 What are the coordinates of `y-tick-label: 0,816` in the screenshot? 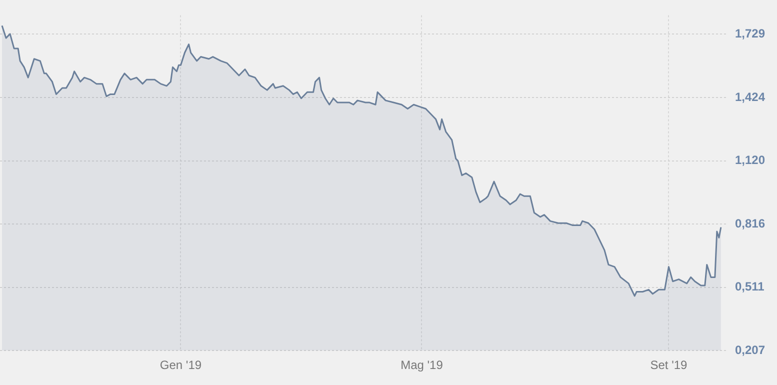 It's located at (750, 223).